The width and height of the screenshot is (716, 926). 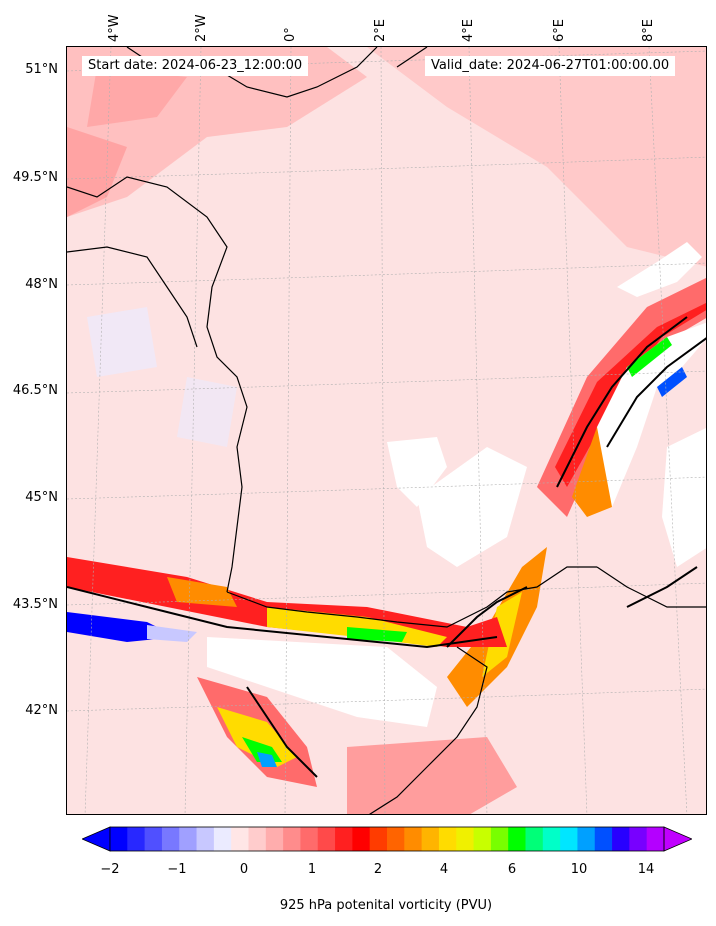 What do you see at coordinates (579, 869) in the screenshot?
I see `colorbar-tick: 10` at bounding box center [579, 869].